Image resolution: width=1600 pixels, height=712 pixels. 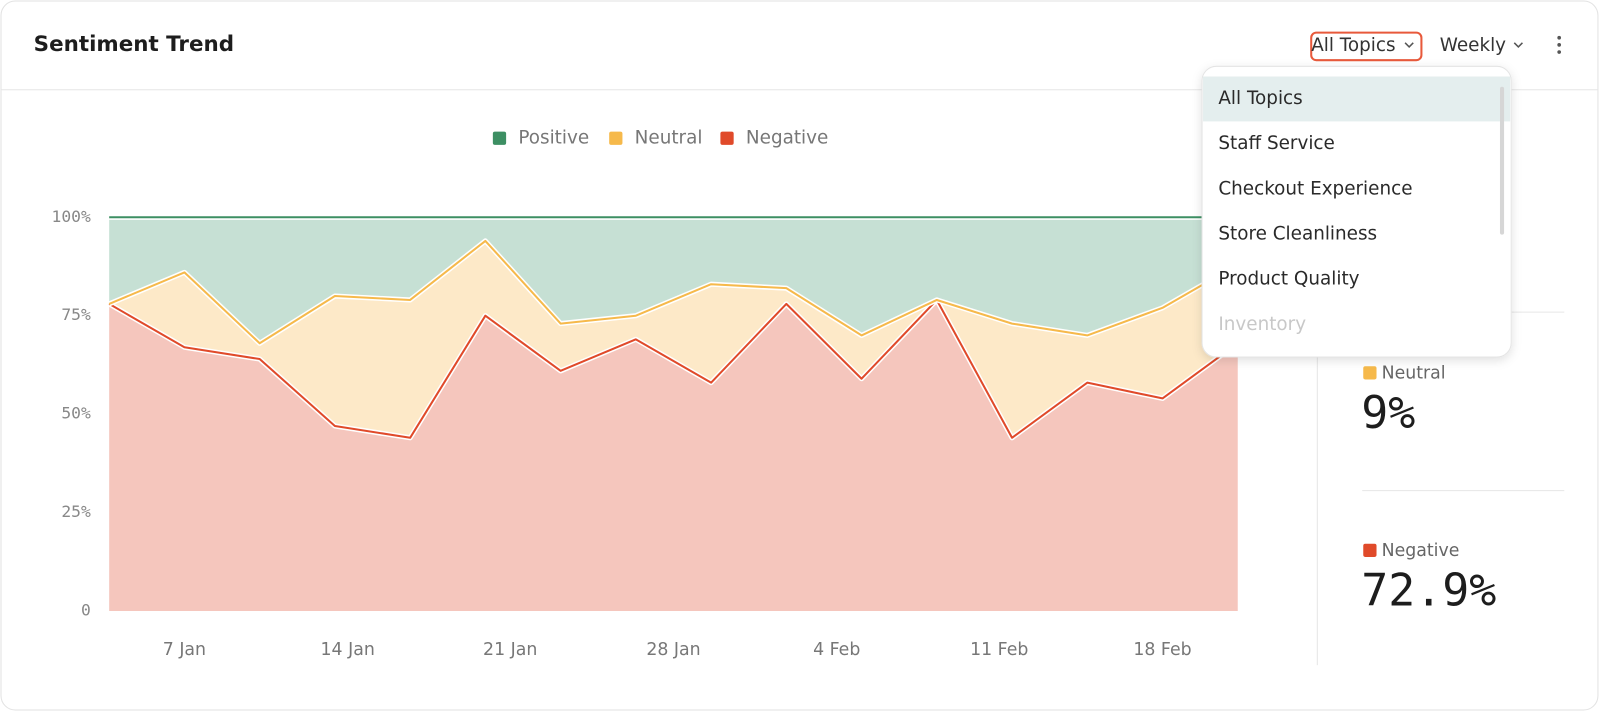 What do you see at coordinates (673, 650) in the screenshot?
I see `x-tick-label: 28 Jan` at bounding box center [673, 650].